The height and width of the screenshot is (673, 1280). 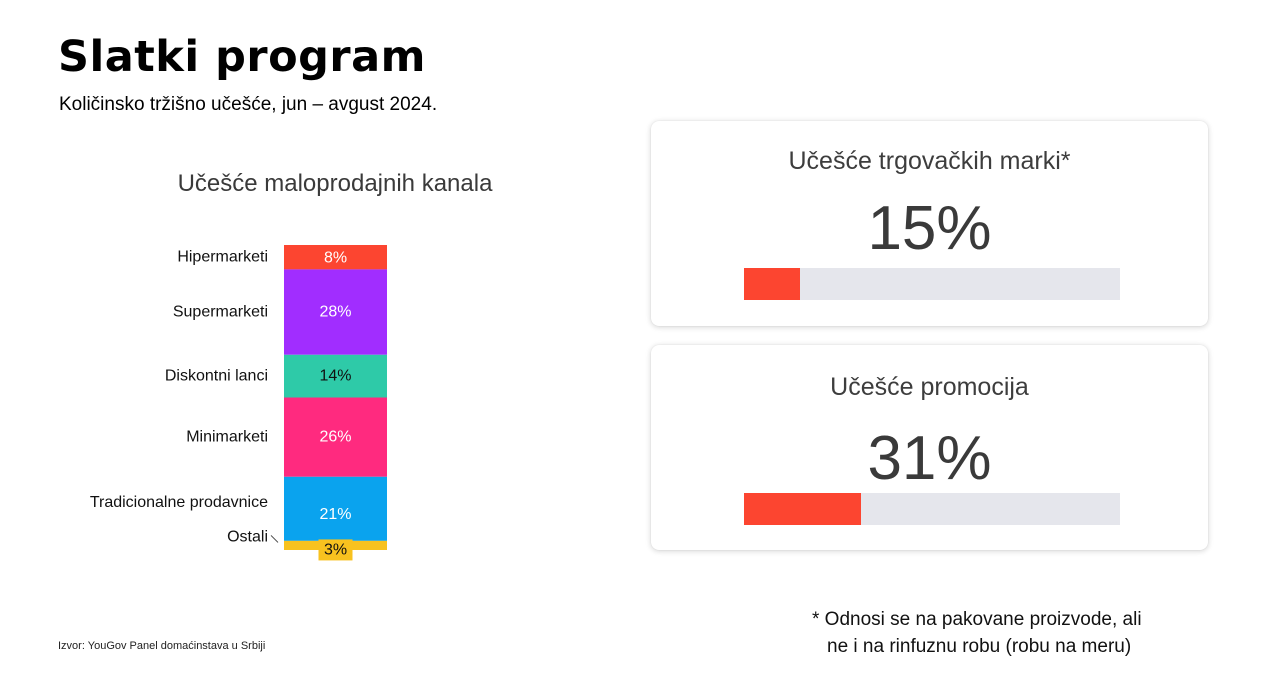 I want to click on value-label-ostali: 3%, so click(x=335, y=550).